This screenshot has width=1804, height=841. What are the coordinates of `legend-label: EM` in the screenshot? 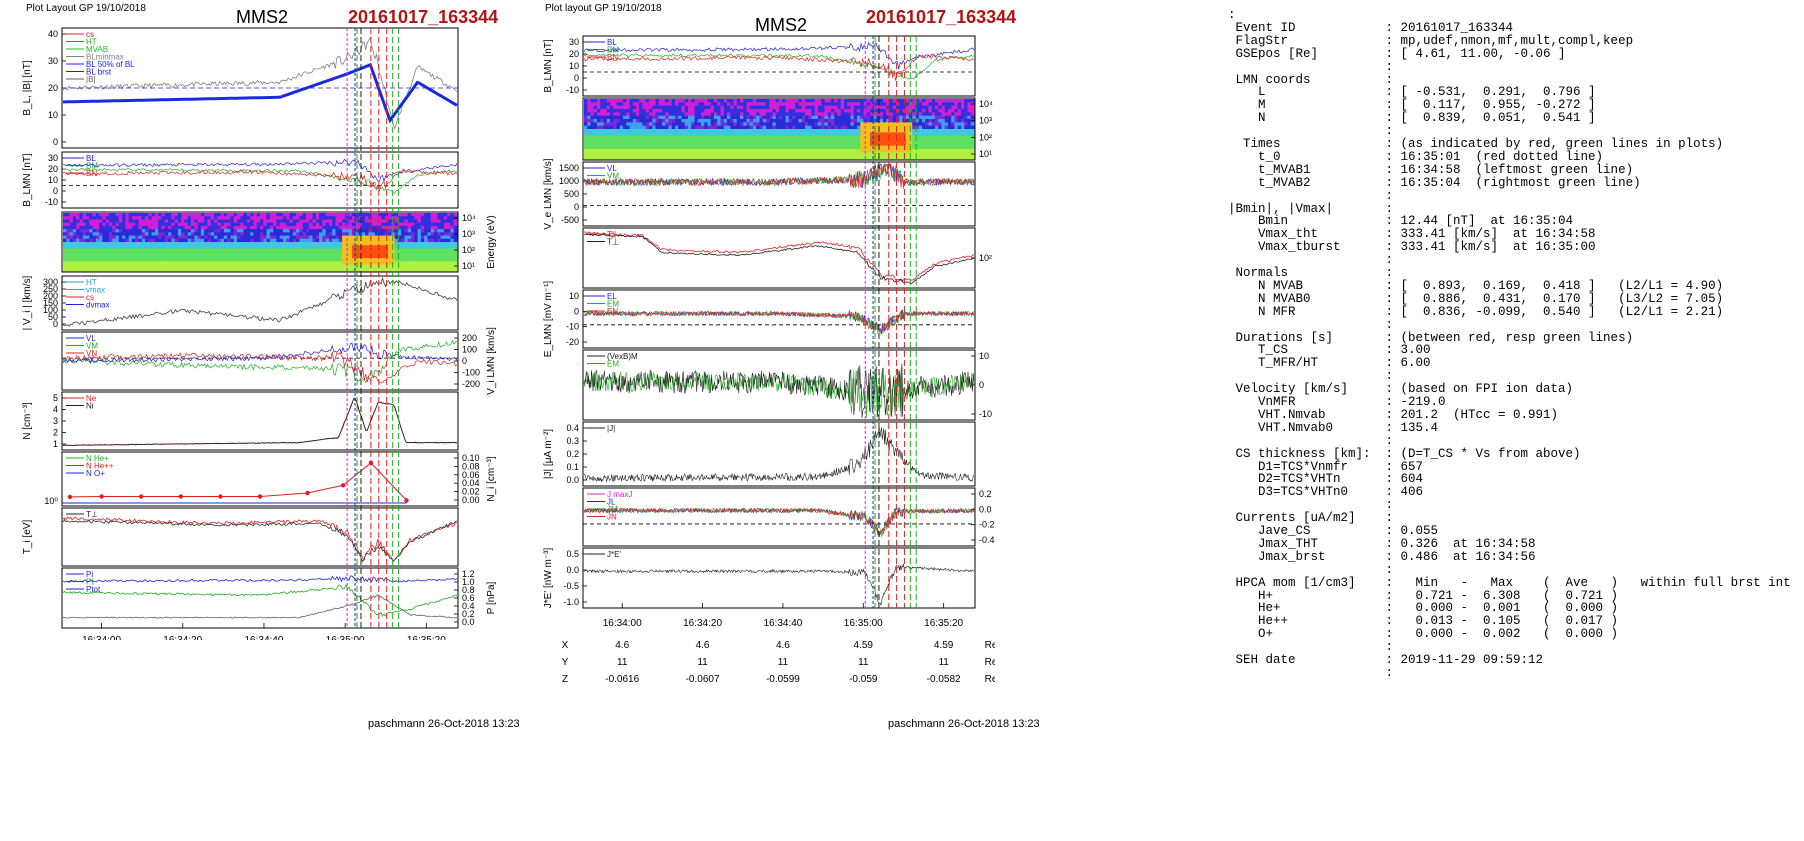 It's located at (613, 364).